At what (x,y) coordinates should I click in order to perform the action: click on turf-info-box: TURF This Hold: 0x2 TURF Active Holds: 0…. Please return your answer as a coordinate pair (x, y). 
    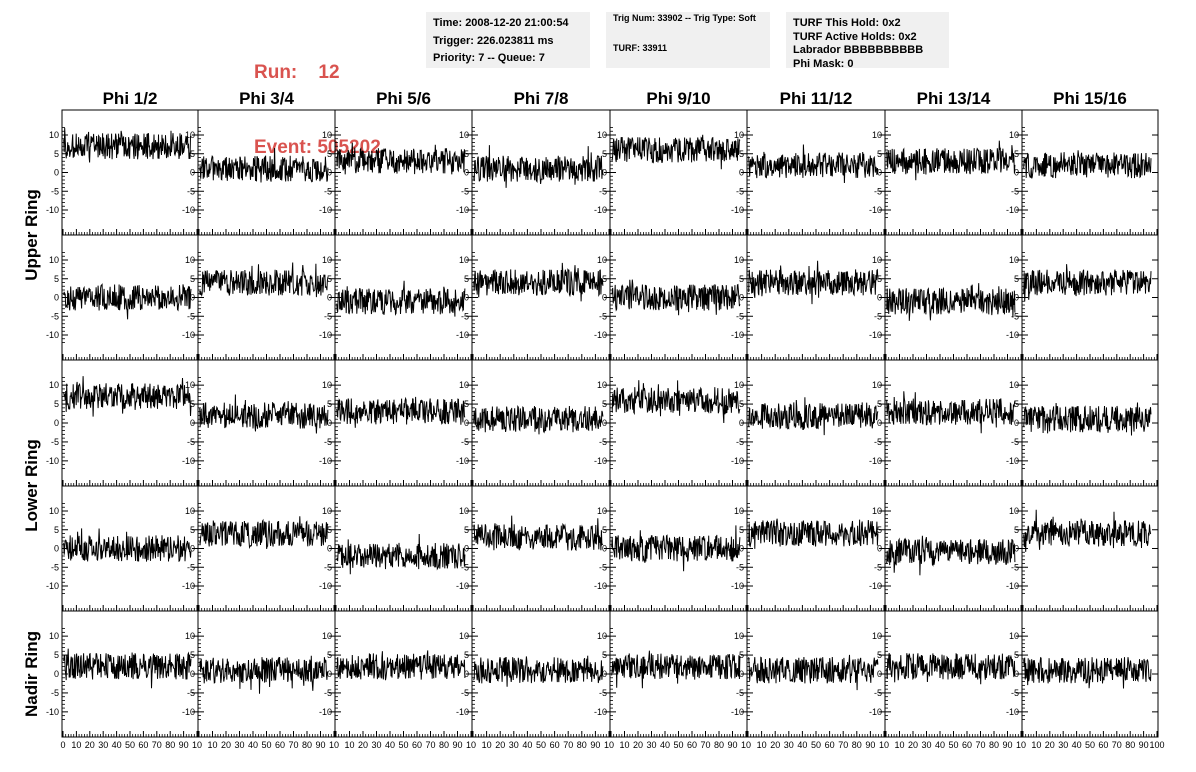
    Looking at the image, I should click on (867, 41).